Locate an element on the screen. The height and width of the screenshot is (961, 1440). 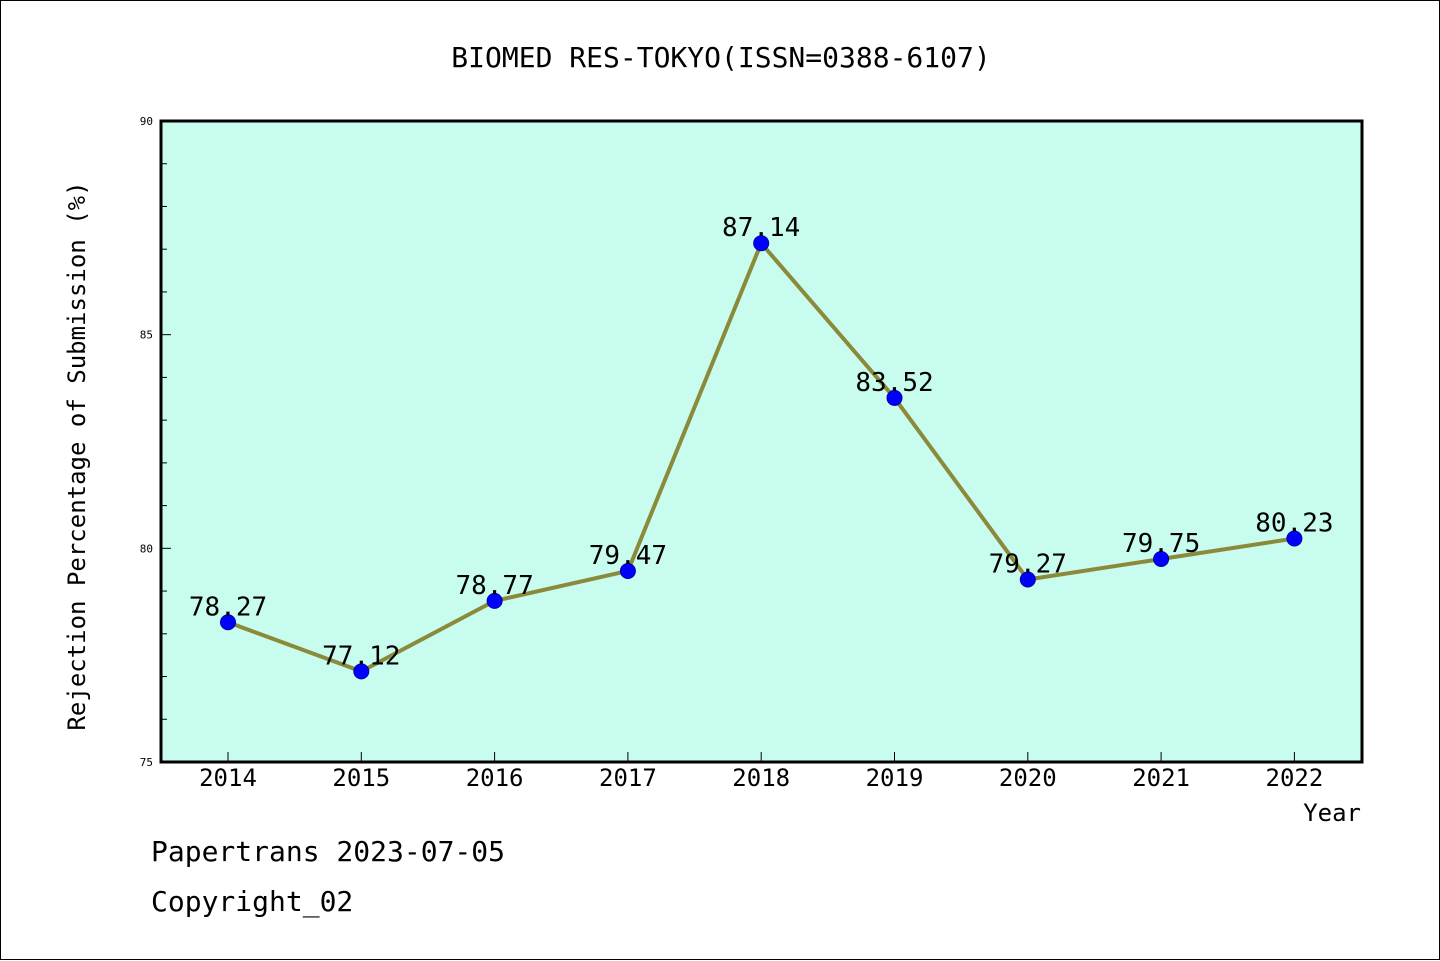
footer-copyright: Copyright_02 is located at coordinates (252, 901).